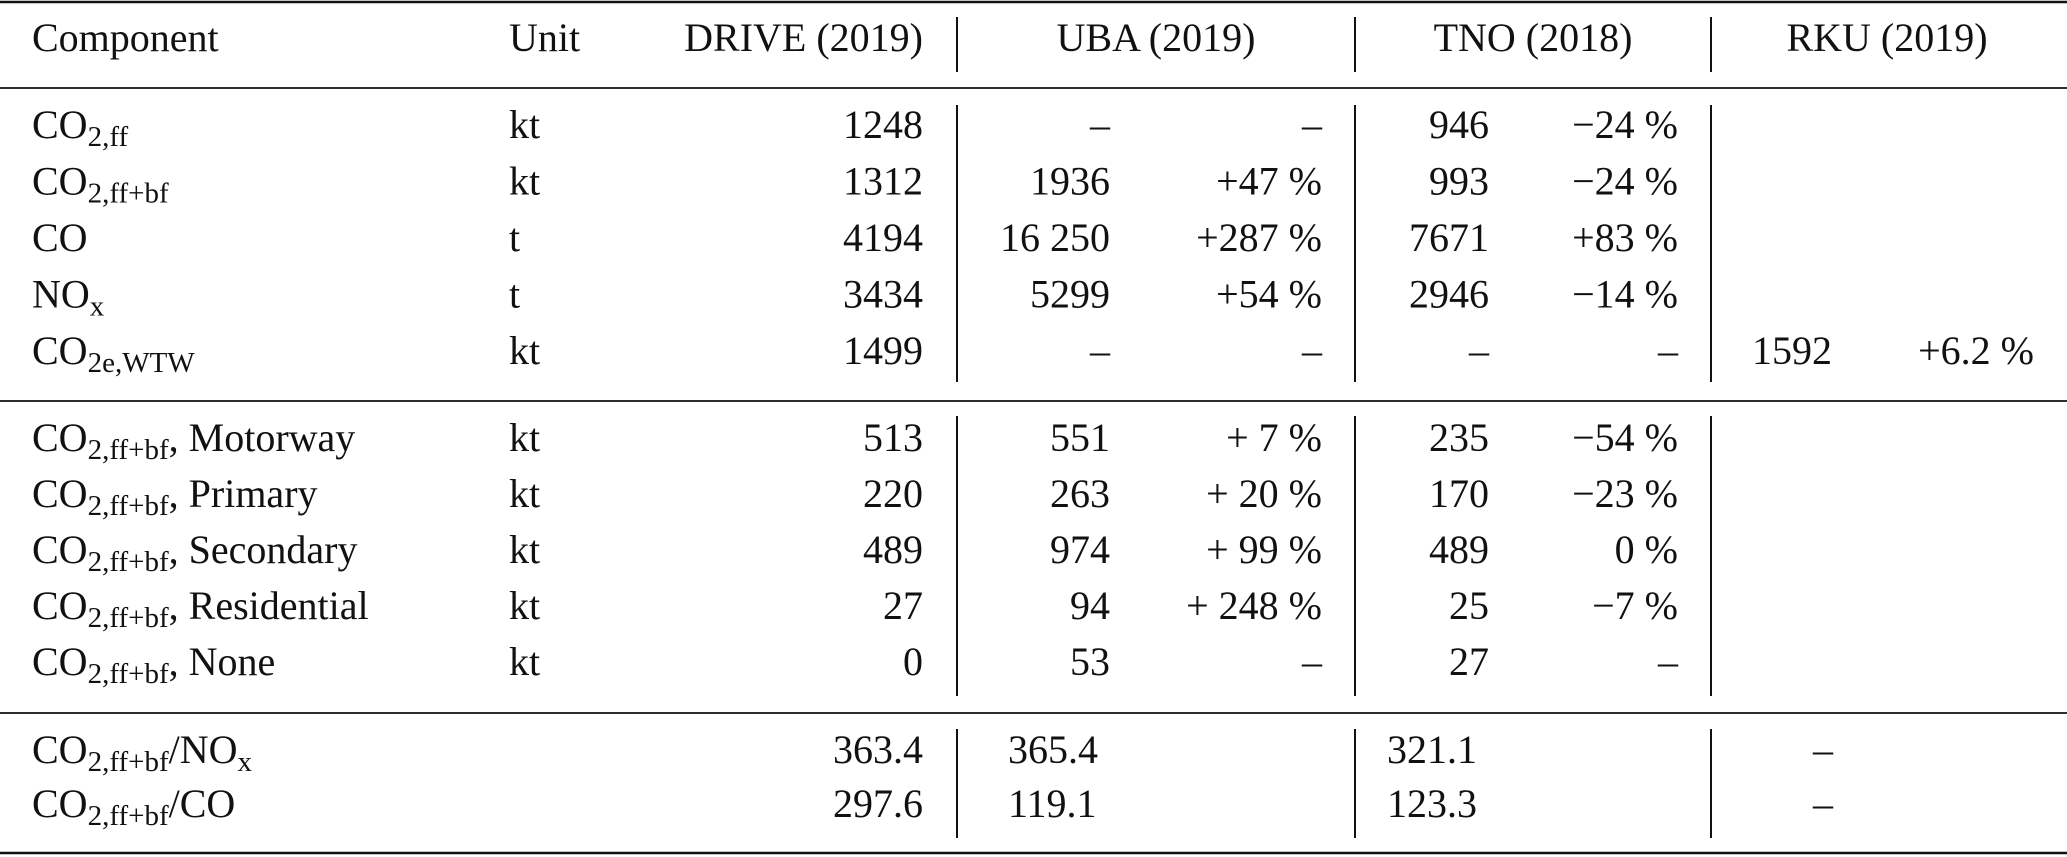  Describe the element at coordinates (1459, 493) in the screenshot. I see `cell: 170` at that location.